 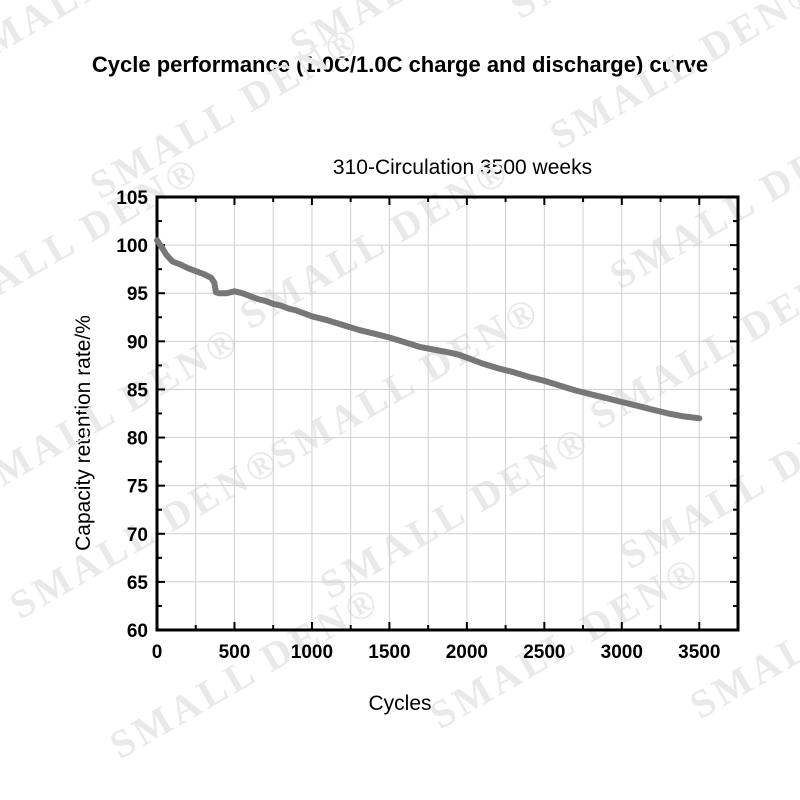 I want to click on y-tick-label: 65, so click(x=138, y=583).